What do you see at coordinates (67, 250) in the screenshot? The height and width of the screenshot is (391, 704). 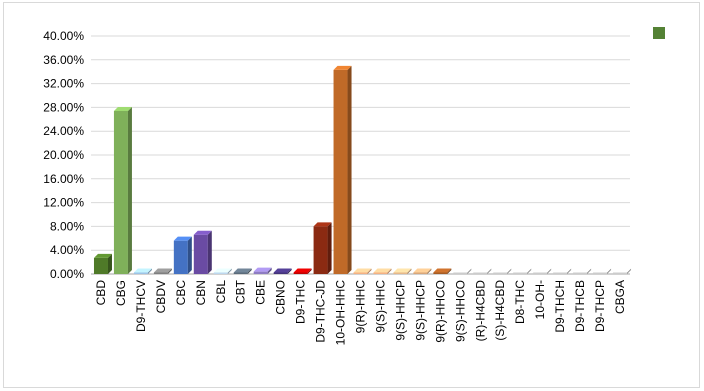 I see `y-tick-label: 4.00%` at bounding box center [67, 250].